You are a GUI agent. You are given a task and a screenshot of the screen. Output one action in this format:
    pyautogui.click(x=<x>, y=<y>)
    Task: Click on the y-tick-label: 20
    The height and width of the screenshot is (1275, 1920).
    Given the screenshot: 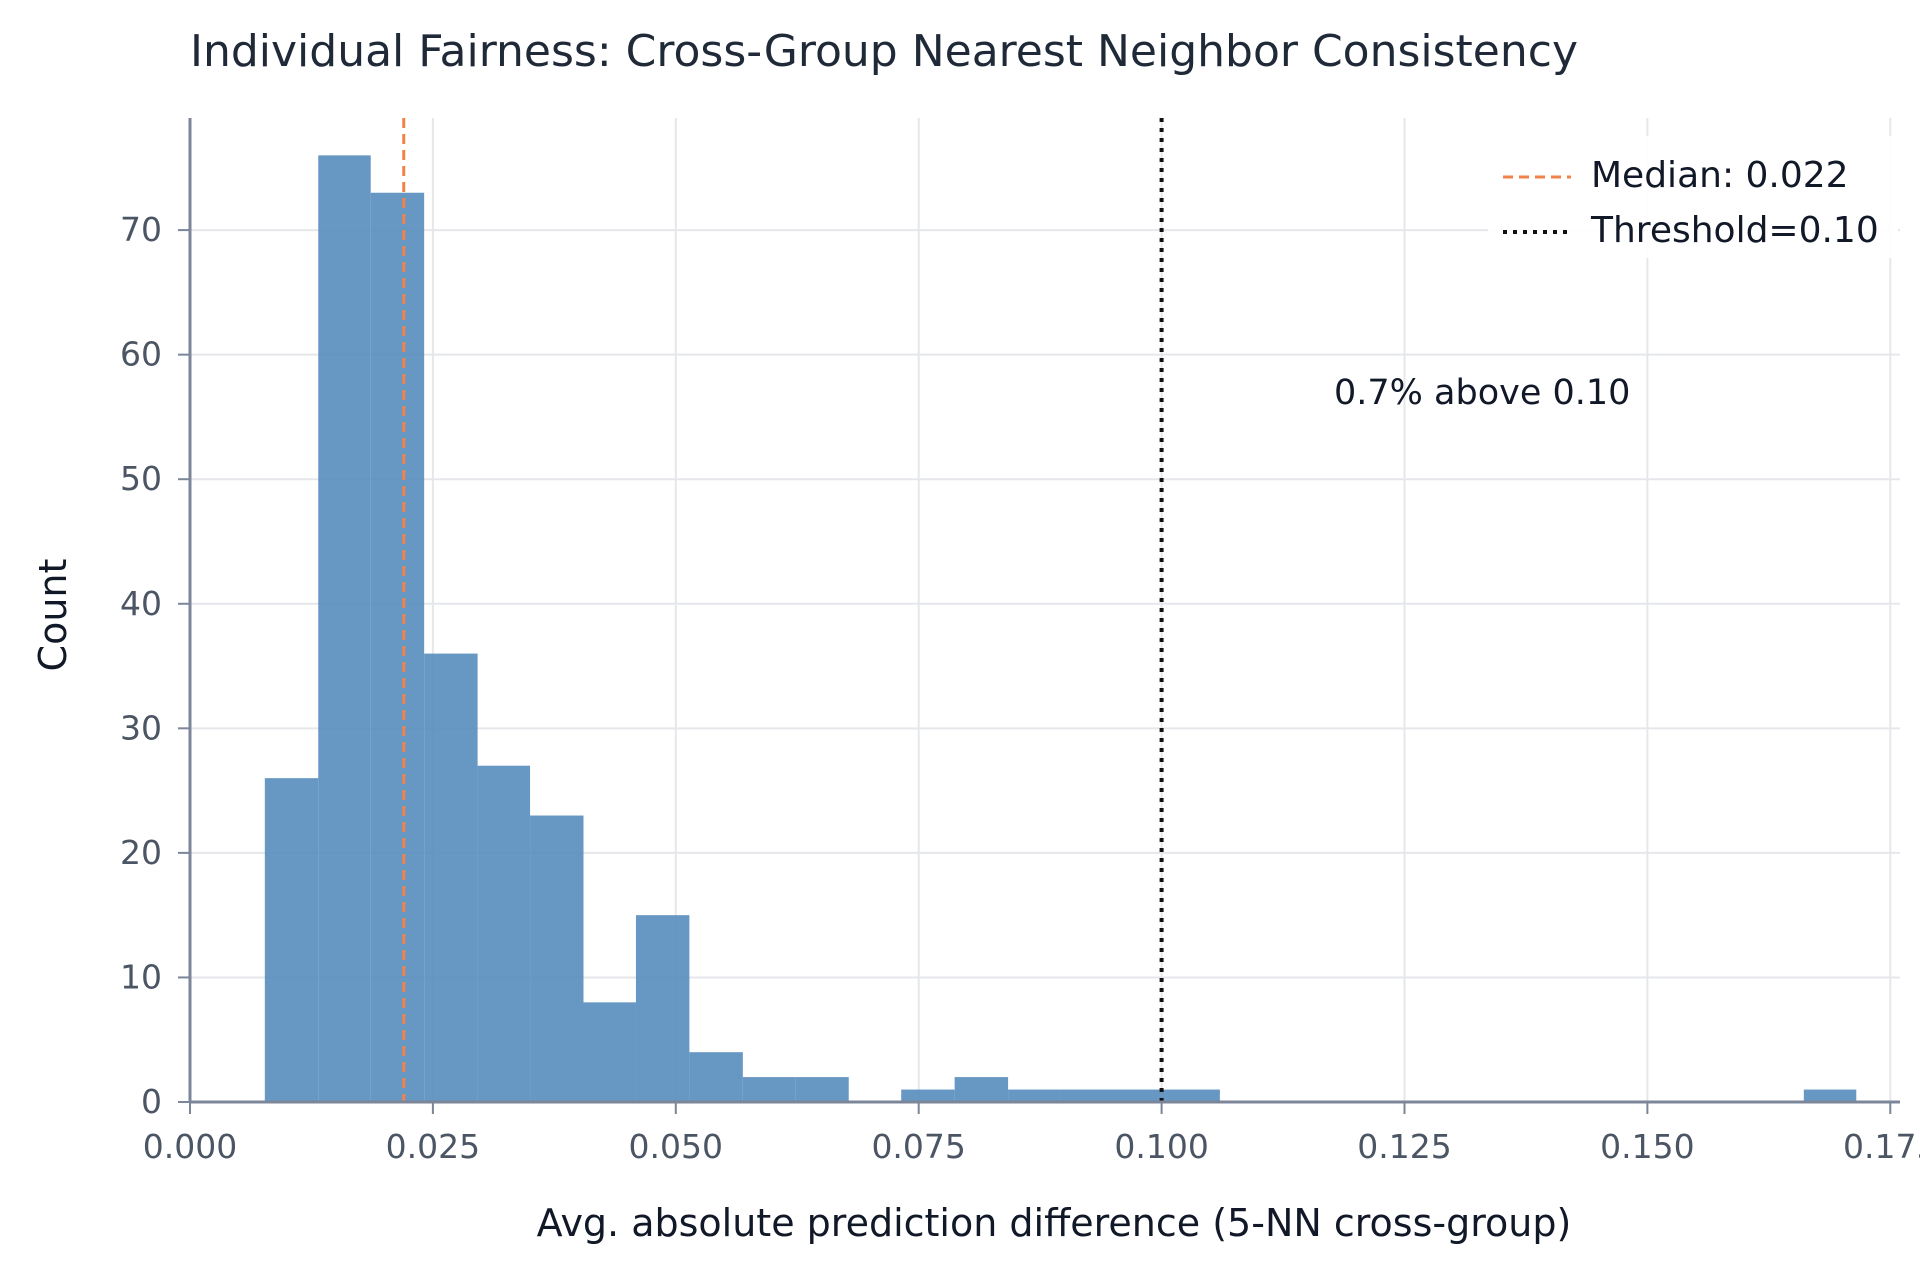 What is the action you would take?
    pyautogui.click(x=141, y=852)
    